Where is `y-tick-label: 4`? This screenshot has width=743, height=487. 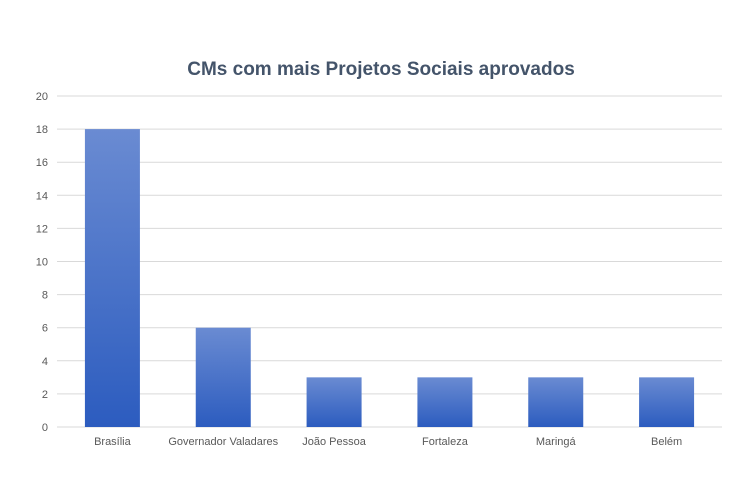 y-tick-label: 4 is located at coordinates (45, 362).